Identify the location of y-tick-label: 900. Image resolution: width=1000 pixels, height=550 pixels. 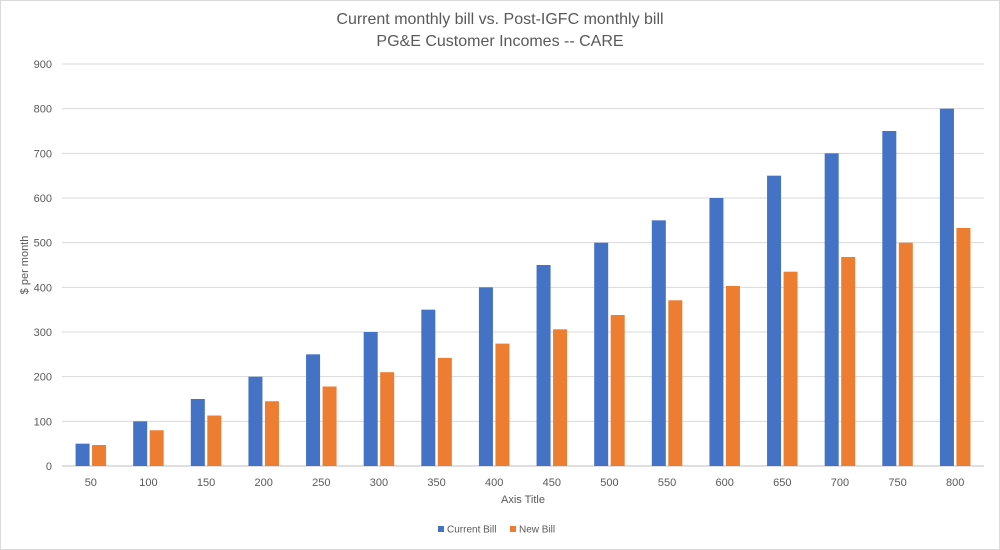
(43, 65).